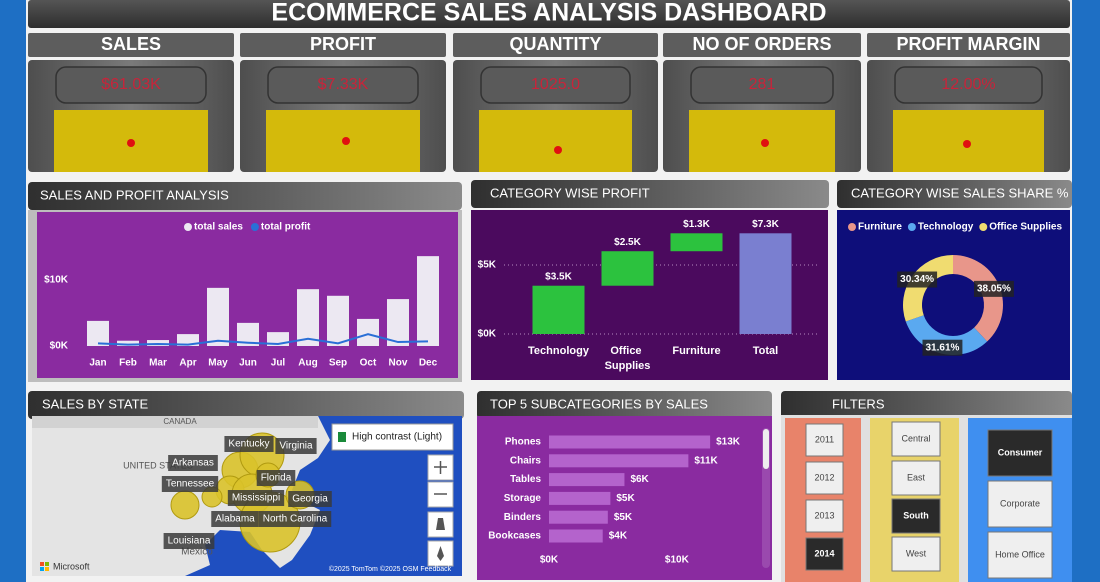 This screenshot has width=1100, height=582. What do you see at coordinates (618, 536) in the screenshot?
I see `data-label: $4K` at bounding box center [618, 536].